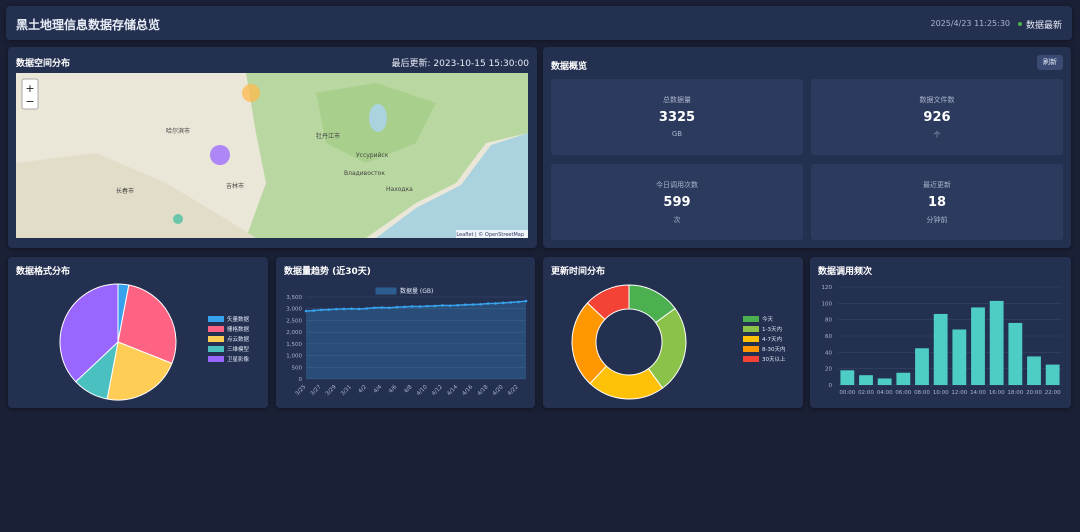 Image resolution: width=1080 pixels, height=532 pixels. Describe the element at coordinates (827, 288) in the screenshot. I see `y-tick-label: 120` at that location.